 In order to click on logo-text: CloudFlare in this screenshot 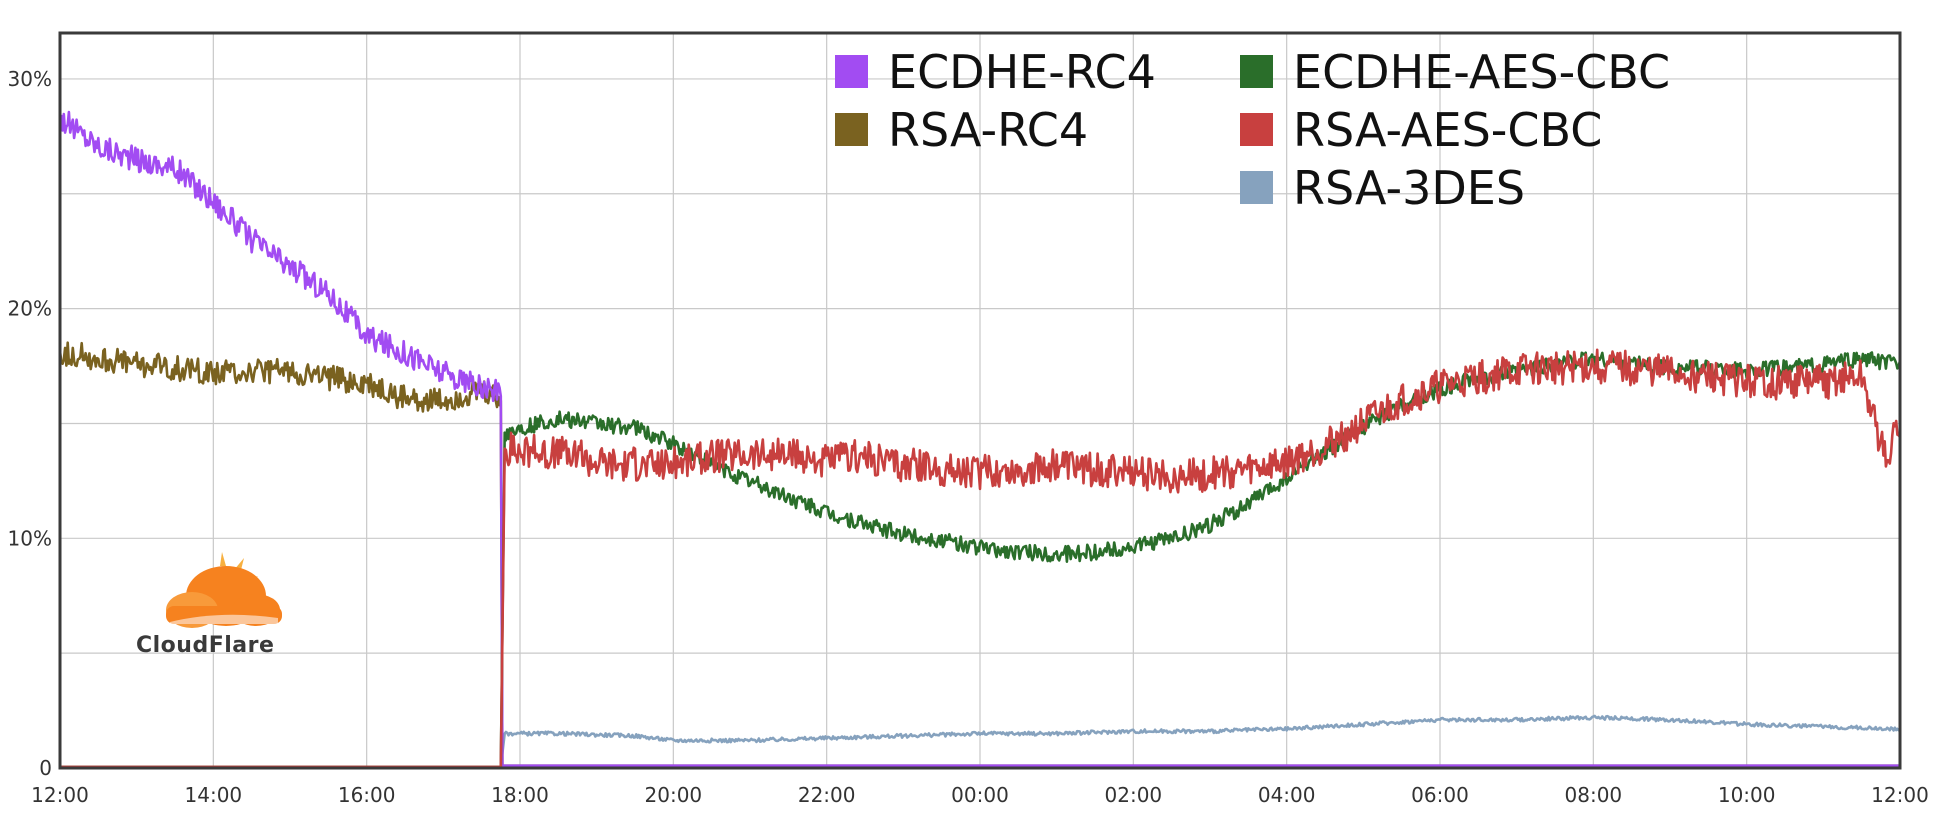, I will do `click(205, 645)`.